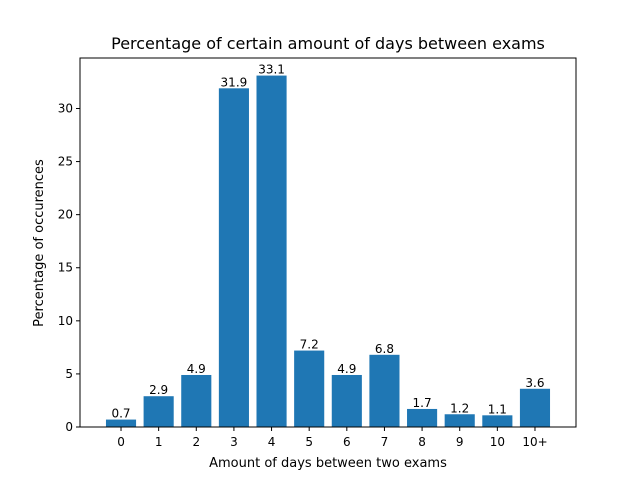  Describe the element at coordinates (328, 463) in the screenshot. I see `x-axis-title: Amount of days between two exams` at that location.